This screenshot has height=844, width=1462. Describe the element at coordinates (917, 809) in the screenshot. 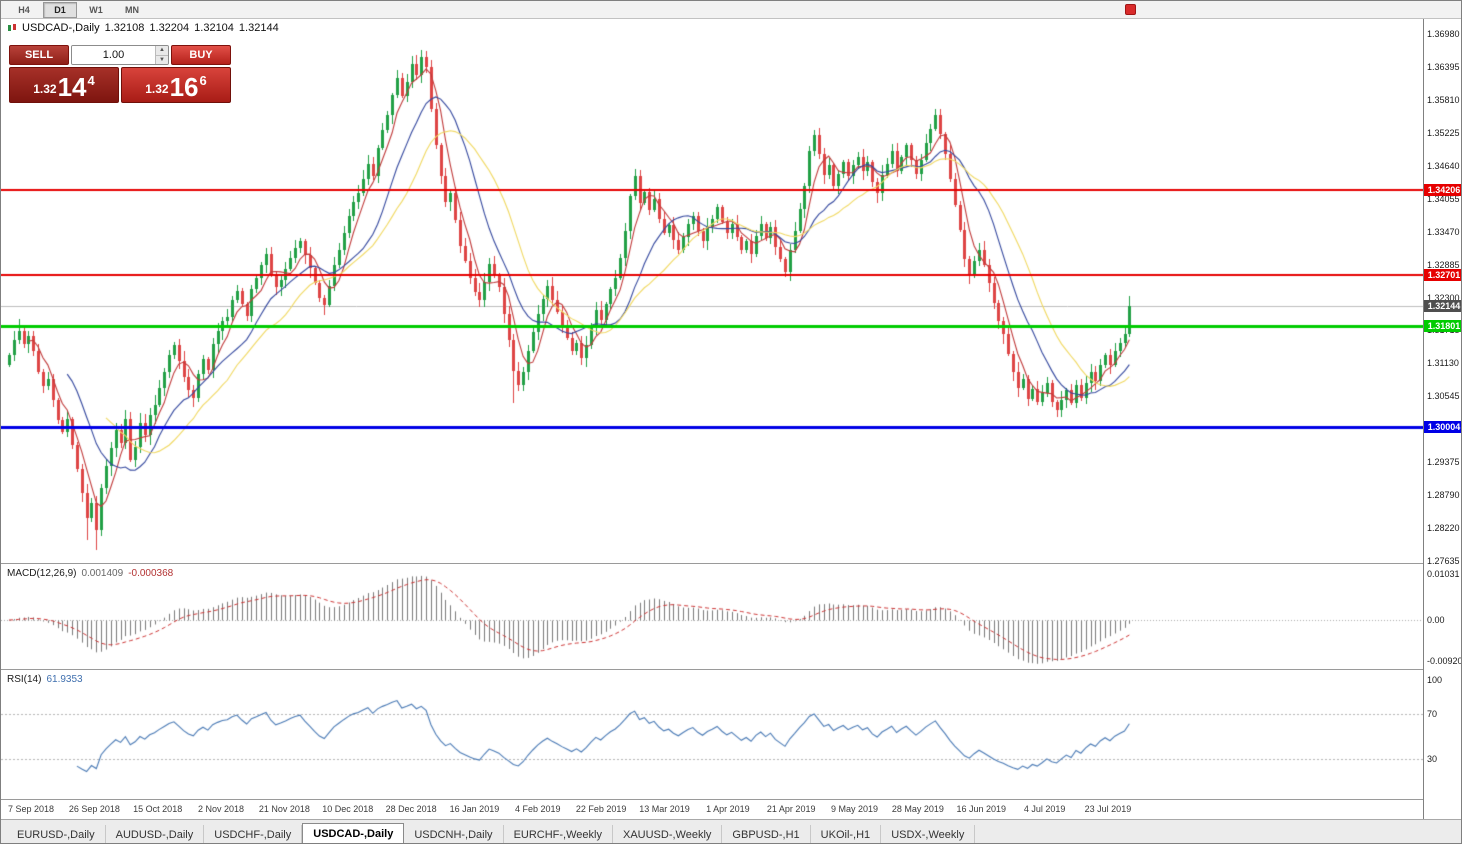

I see `date-label: 28 May 2019` at that location.